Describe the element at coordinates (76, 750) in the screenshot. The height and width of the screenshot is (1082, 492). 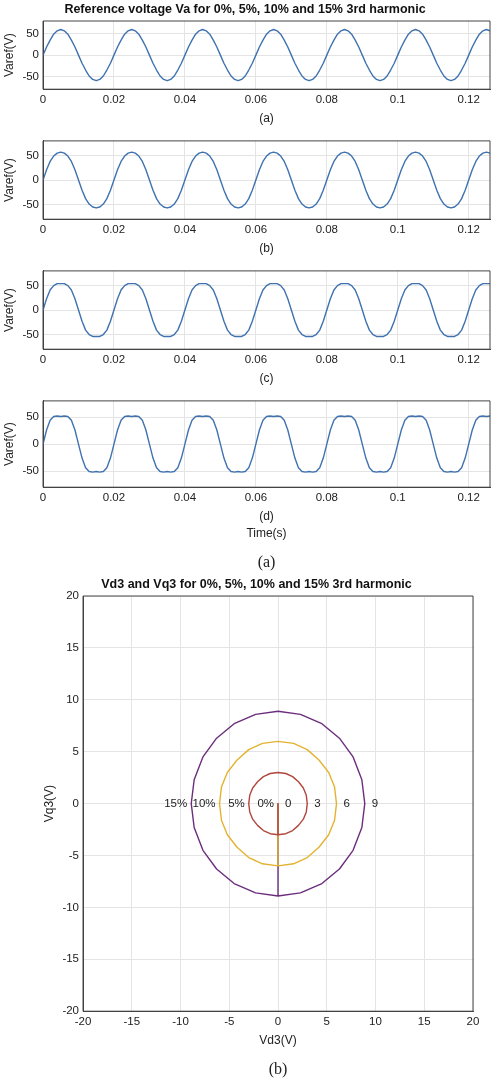
I see `y-tick-label: 5` at that location.